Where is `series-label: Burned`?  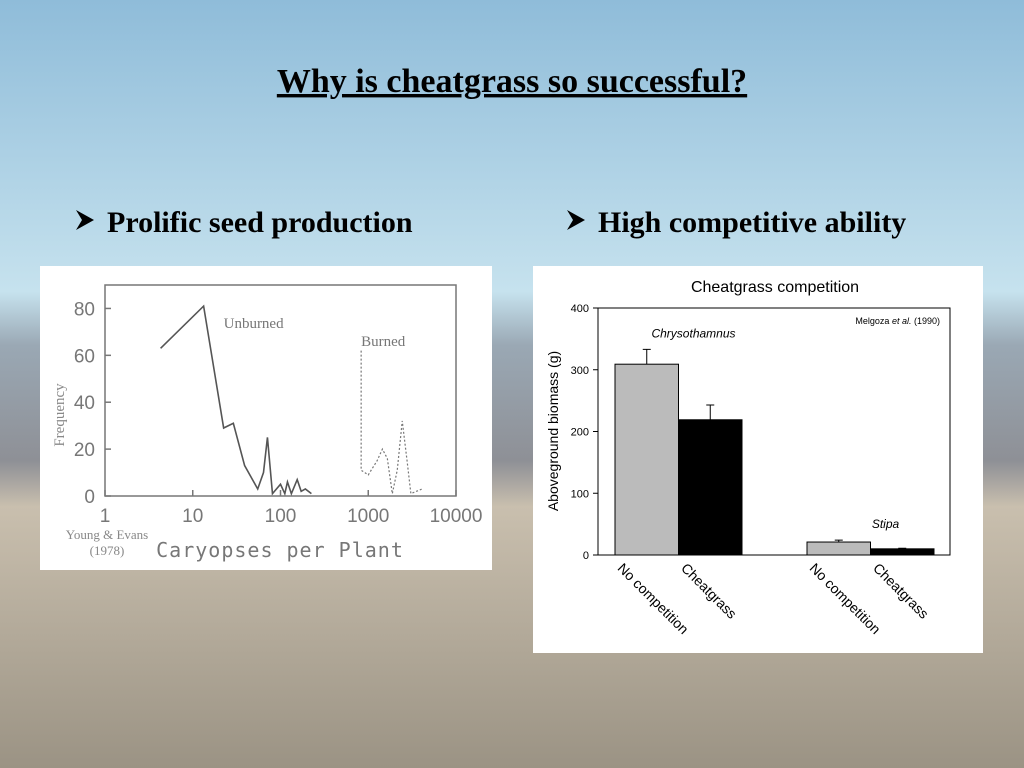
series-label: Burned is located at coordinates (383, 342).